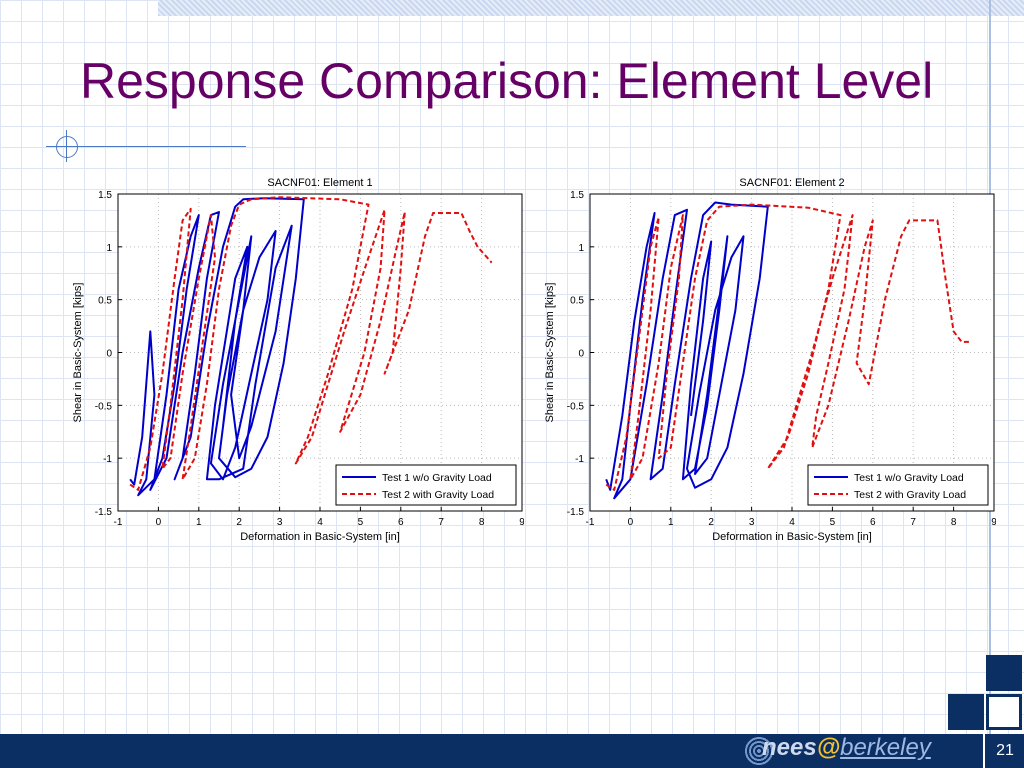 The height and width of the screenshot is (768, 1024). Describe the element at coordinates (1005, 750) in the screenshot. I see `page-number: 21` at that location.